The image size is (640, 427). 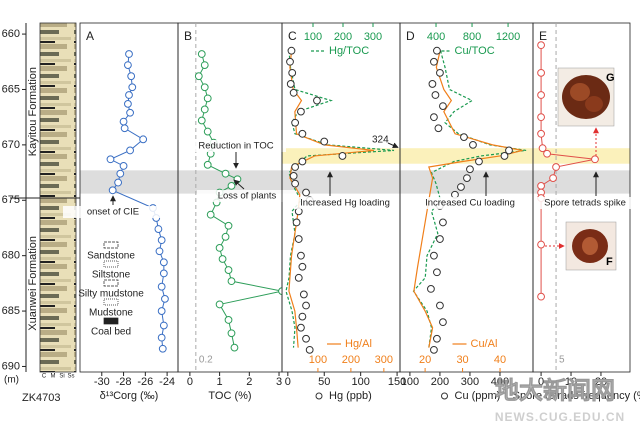 I want to click on x-tick-label: 1, so click(x=220, y=382).